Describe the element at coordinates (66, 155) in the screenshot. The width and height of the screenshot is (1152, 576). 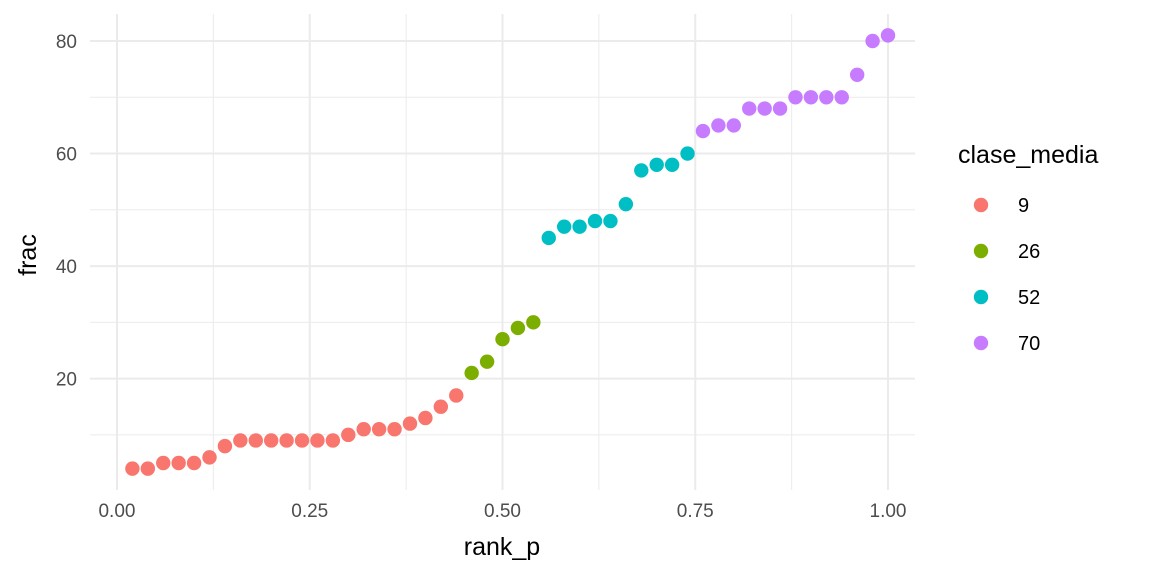
I see `y-tick-label: 60` at that location.